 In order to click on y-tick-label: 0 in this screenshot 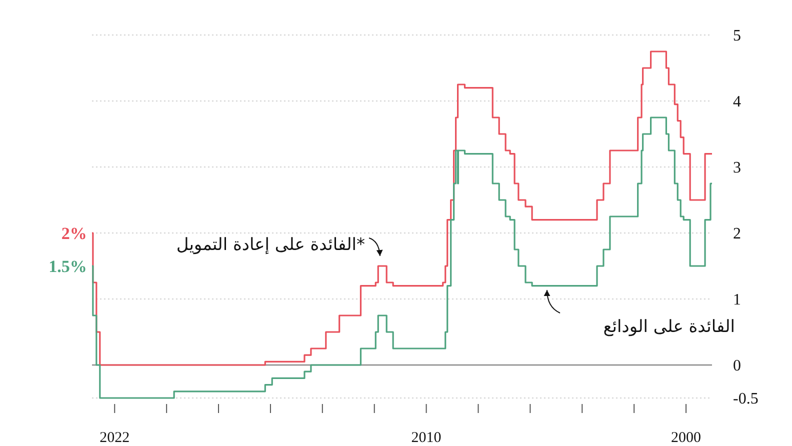, I will do `click(737, 366)`.